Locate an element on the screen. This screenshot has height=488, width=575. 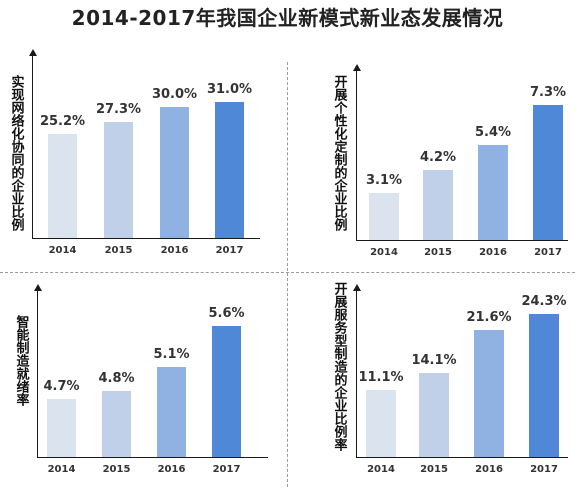
data-label: 11.1% is located at coordinates (381, 377).